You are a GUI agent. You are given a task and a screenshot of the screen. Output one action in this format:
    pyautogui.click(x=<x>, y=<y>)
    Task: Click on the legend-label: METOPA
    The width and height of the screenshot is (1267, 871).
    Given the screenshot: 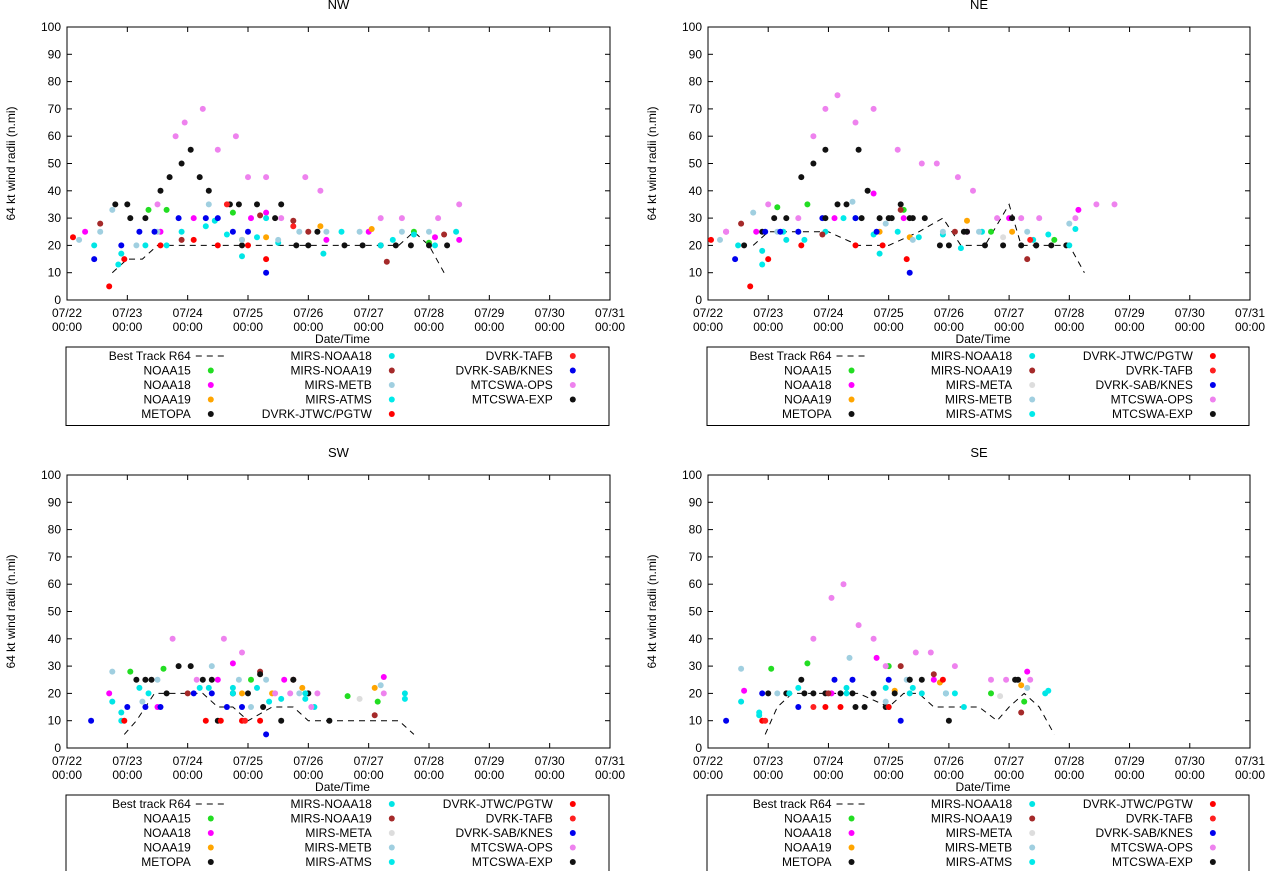 What is the action you would take?
    pyautogui.click(x=807, y=414)
    